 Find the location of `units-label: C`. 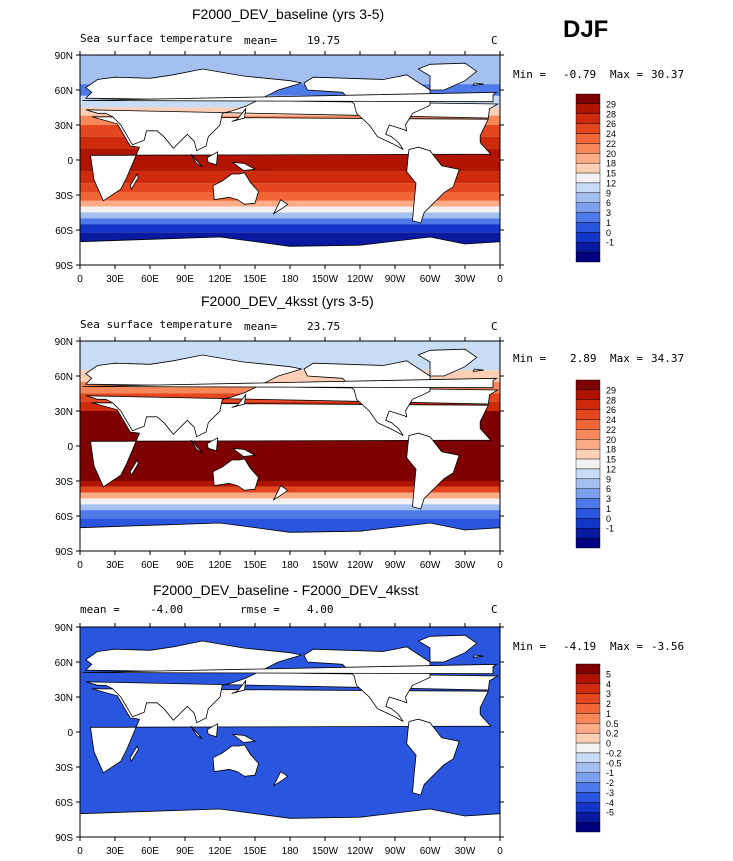

units-label: C is located at coordinates (494, 326).